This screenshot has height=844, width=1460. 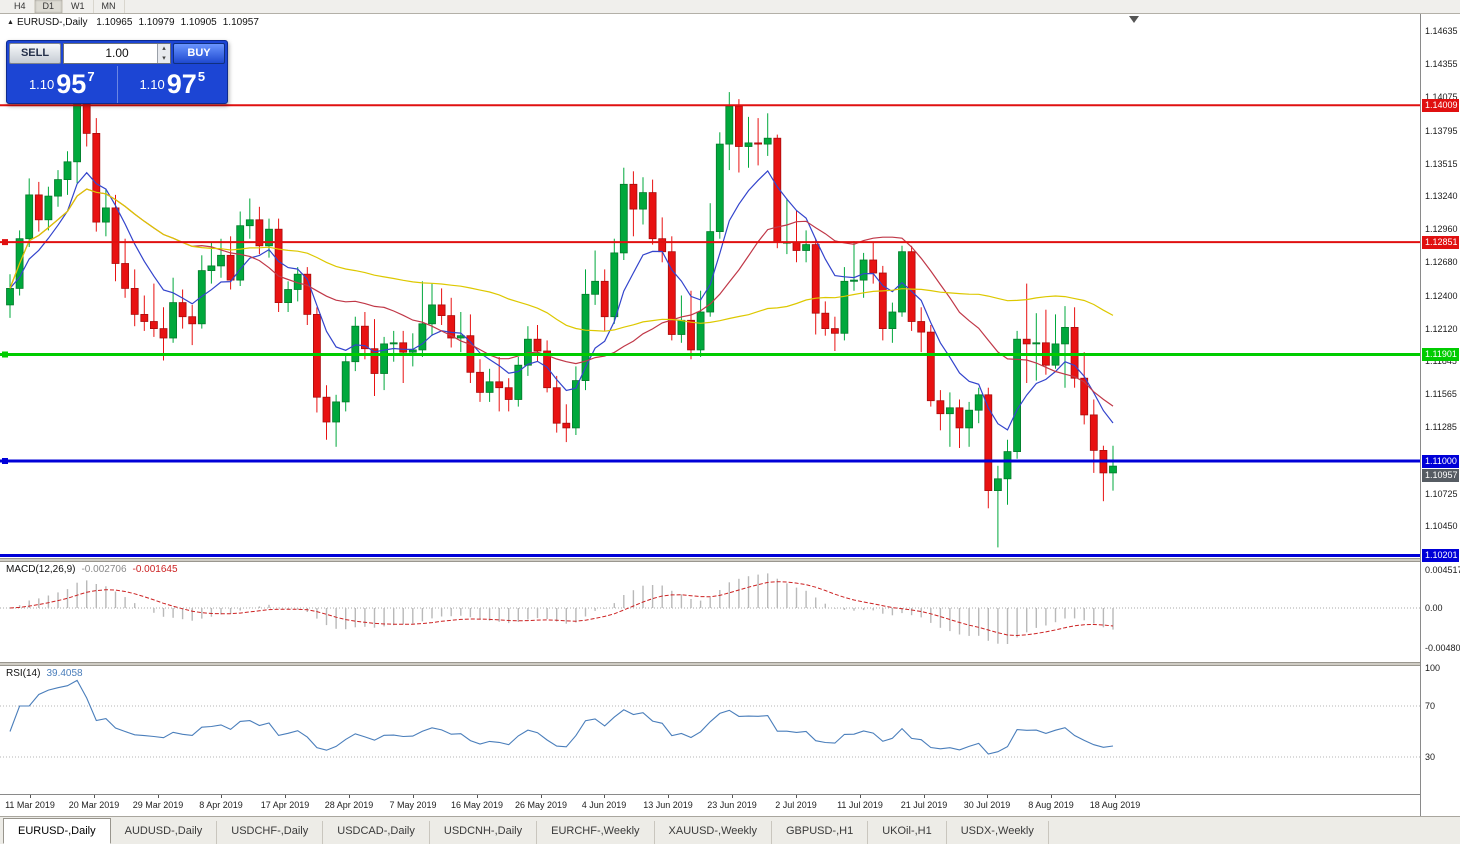 What do you see at coordinates (152, 84) in the screenshot?
I see `buy-price-prefix: 1.10` at bounding box center [152, 84].